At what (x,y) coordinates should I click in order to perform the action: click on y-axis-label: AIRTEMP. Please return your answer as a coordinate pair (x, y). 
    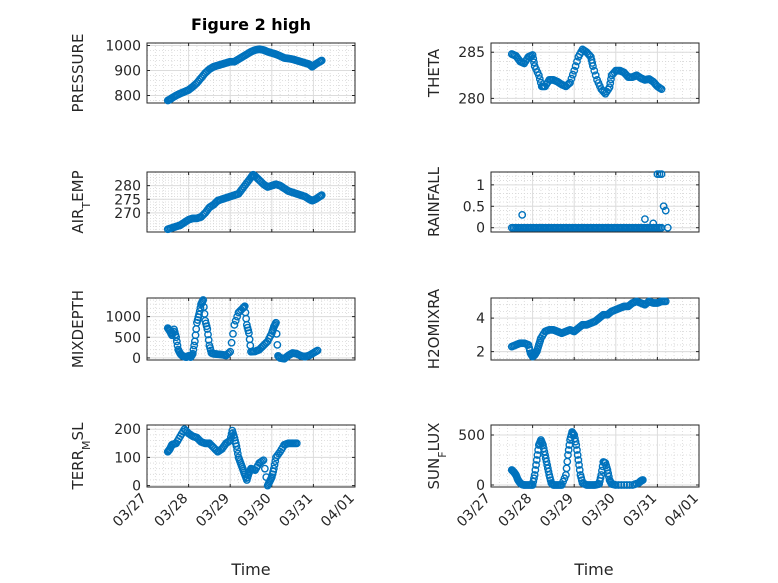
    Looking at the image, I should click on (81, 201).